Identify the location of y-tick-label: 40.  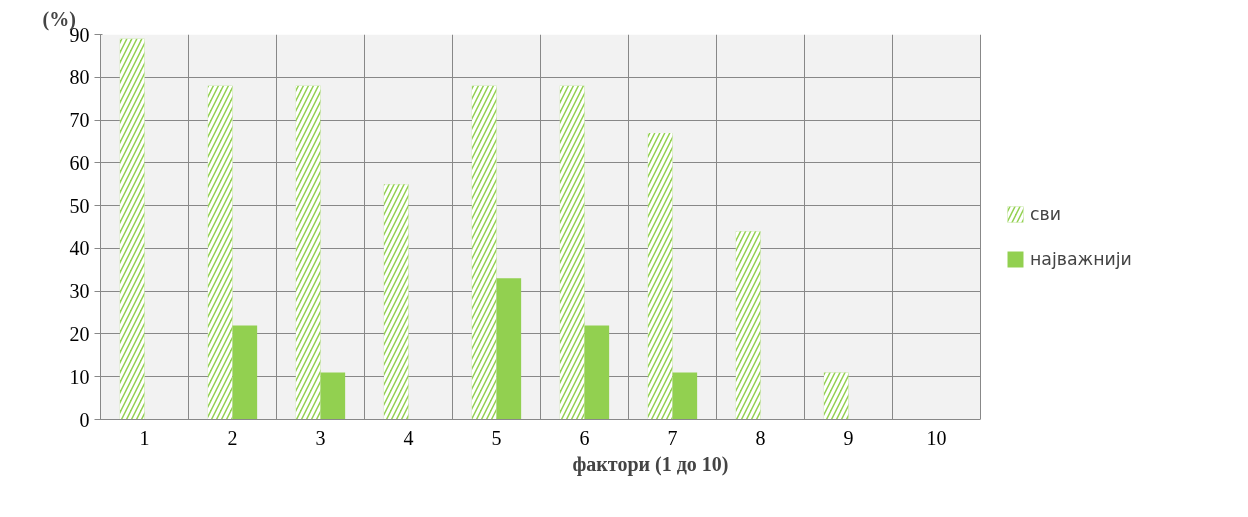
(79, 248).